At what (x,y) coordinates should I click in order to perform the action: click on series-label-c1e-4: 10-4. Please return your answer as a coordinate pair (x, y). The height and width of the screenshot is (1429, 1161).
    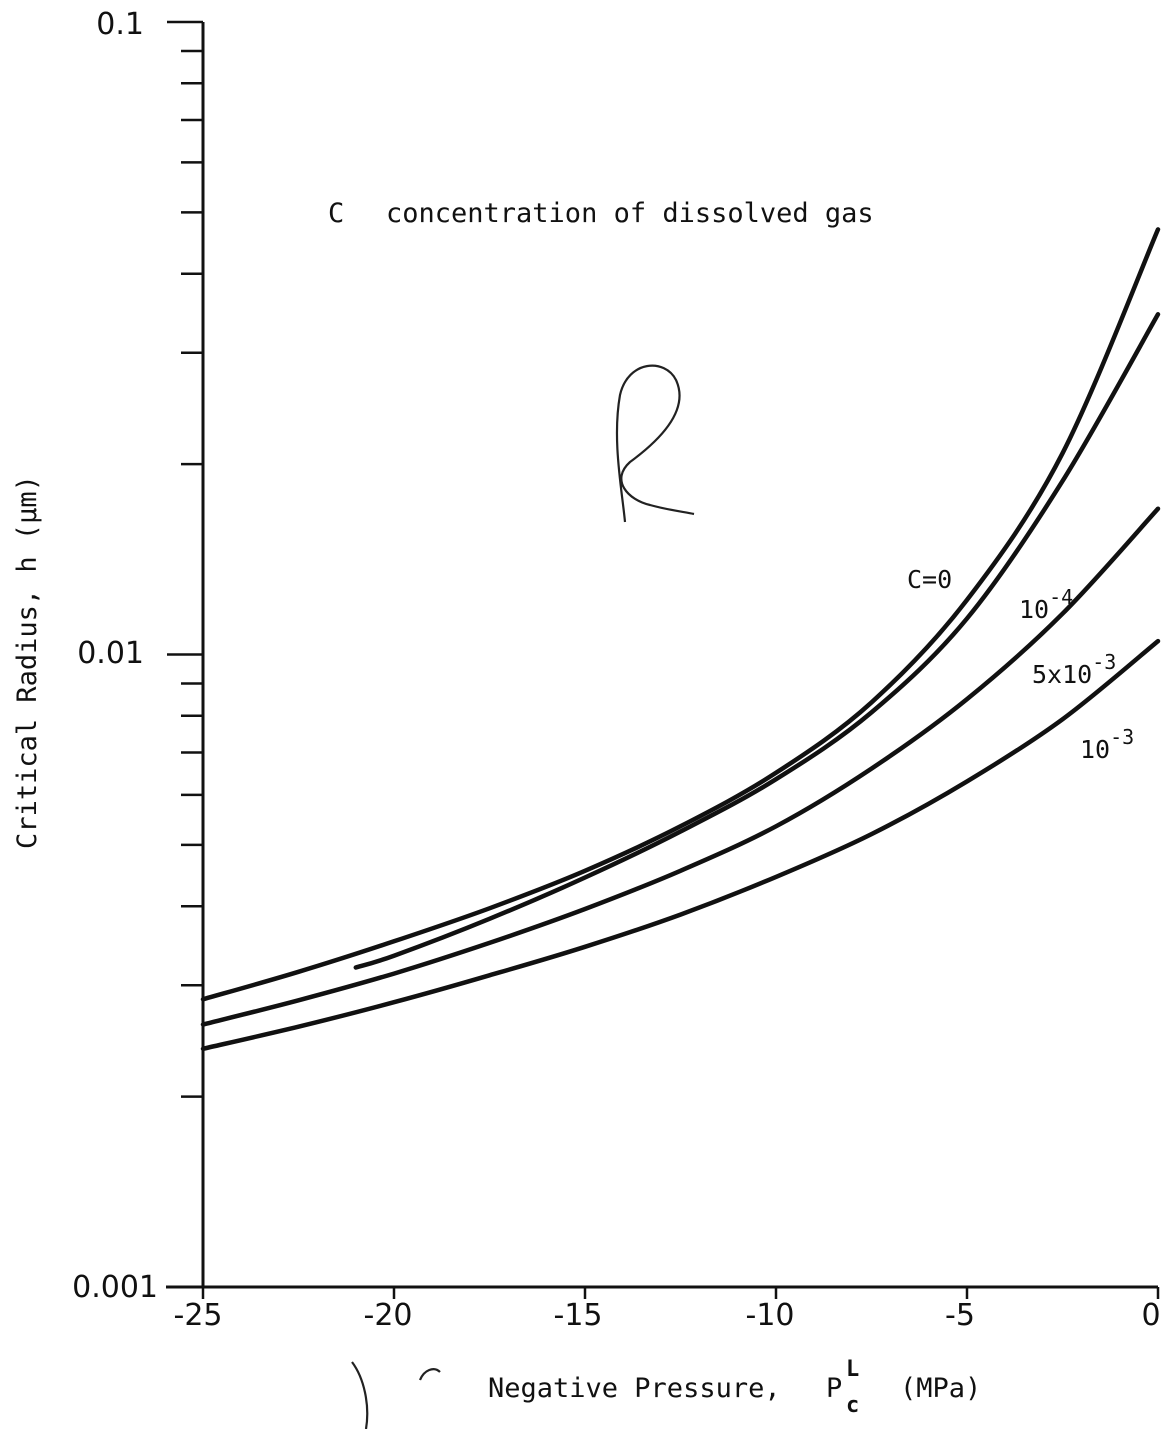
    Looking at the image, I should click on (1046, 604).